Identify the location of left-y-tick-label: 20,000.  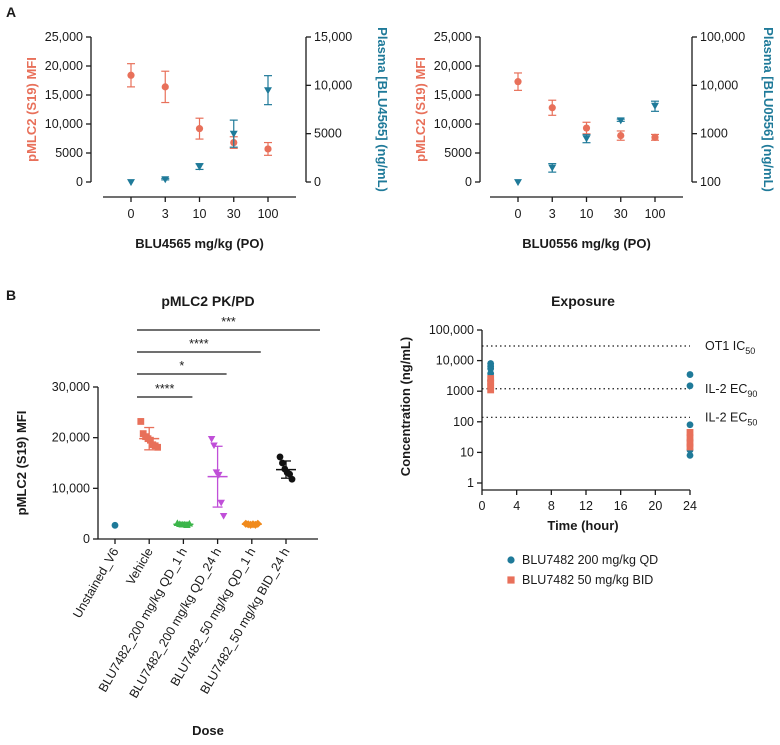
(64, 66).